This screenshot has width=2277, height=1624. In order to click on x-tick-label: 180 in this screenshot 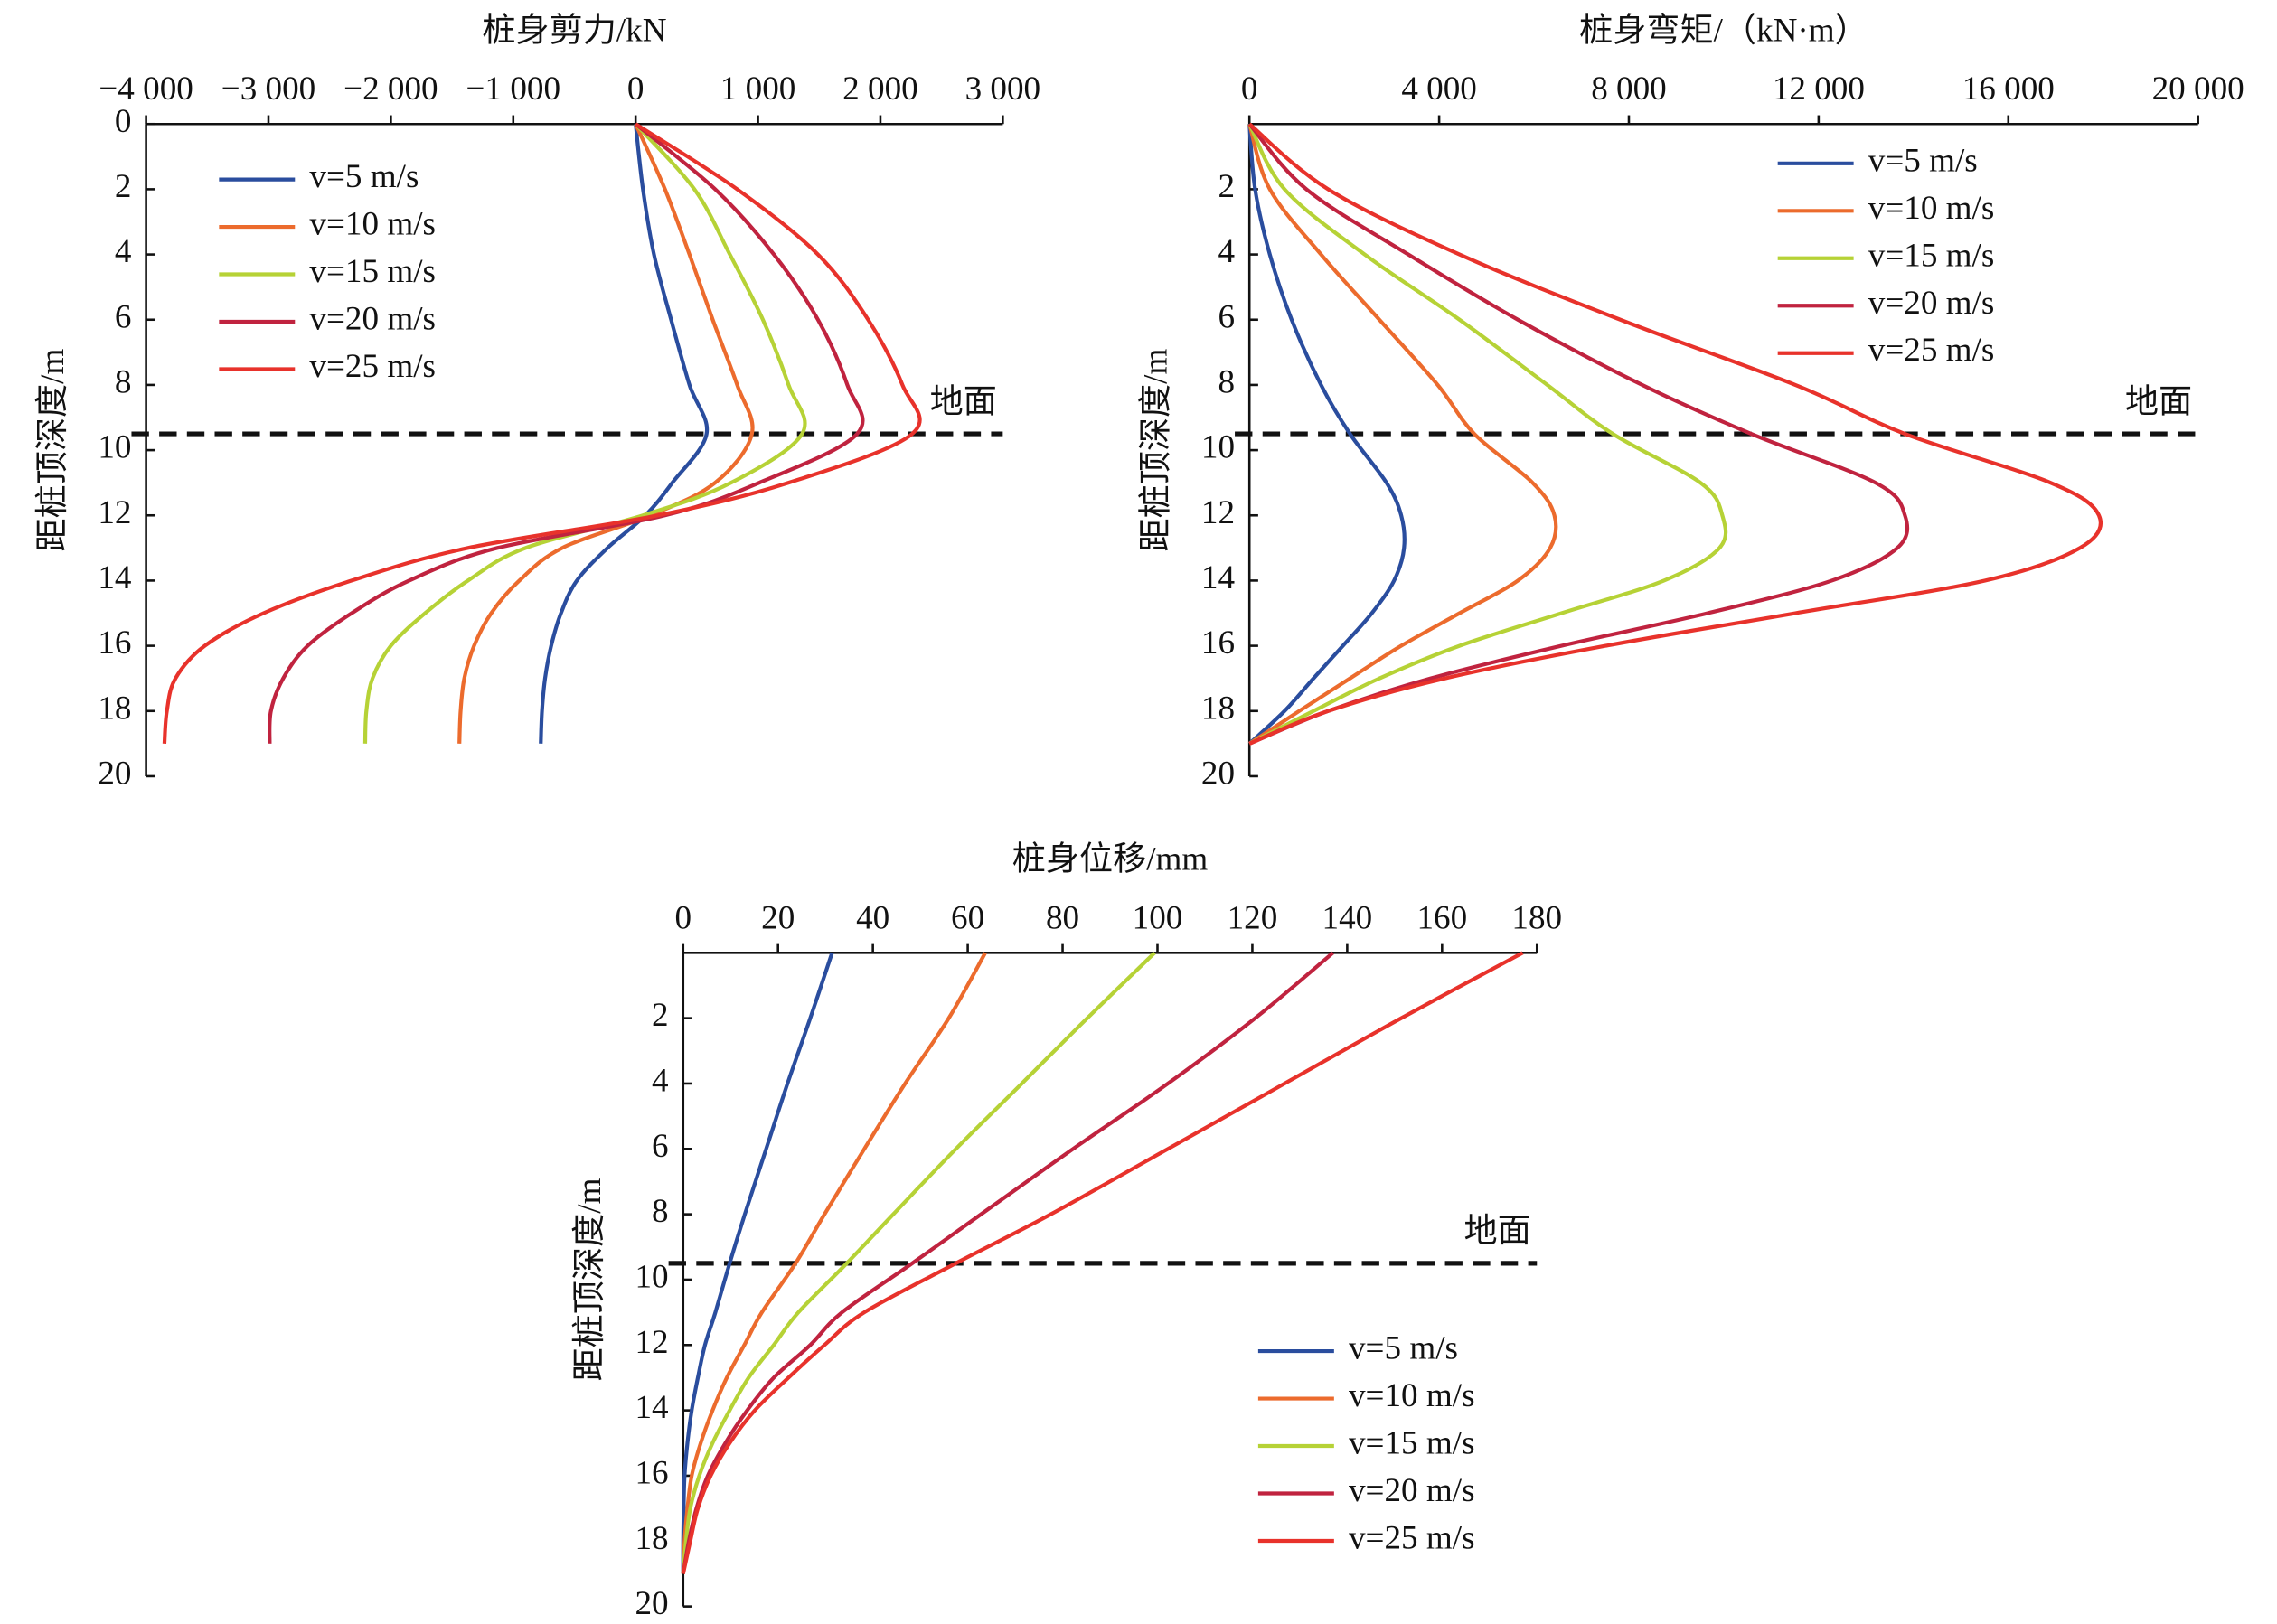, I will do `click(1536, 918)`.